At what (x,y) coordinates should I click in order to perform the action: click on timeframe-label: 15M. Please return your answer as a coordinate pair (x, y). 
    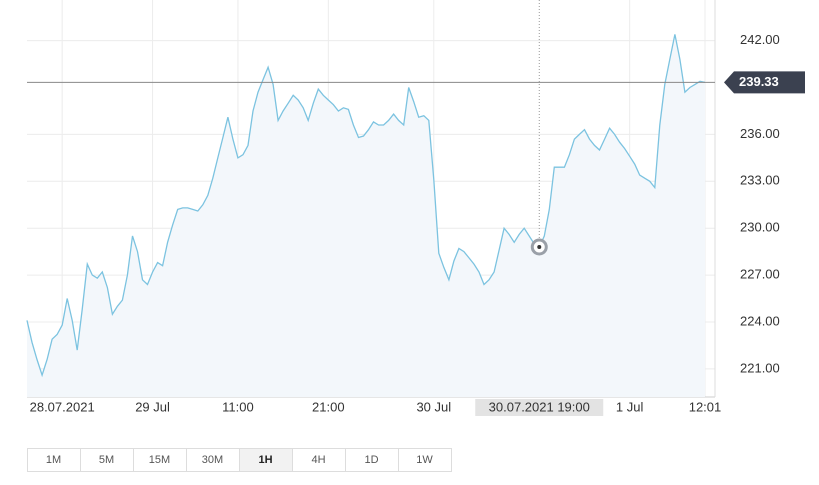
    Looking at the image, I should click on (159, 460).